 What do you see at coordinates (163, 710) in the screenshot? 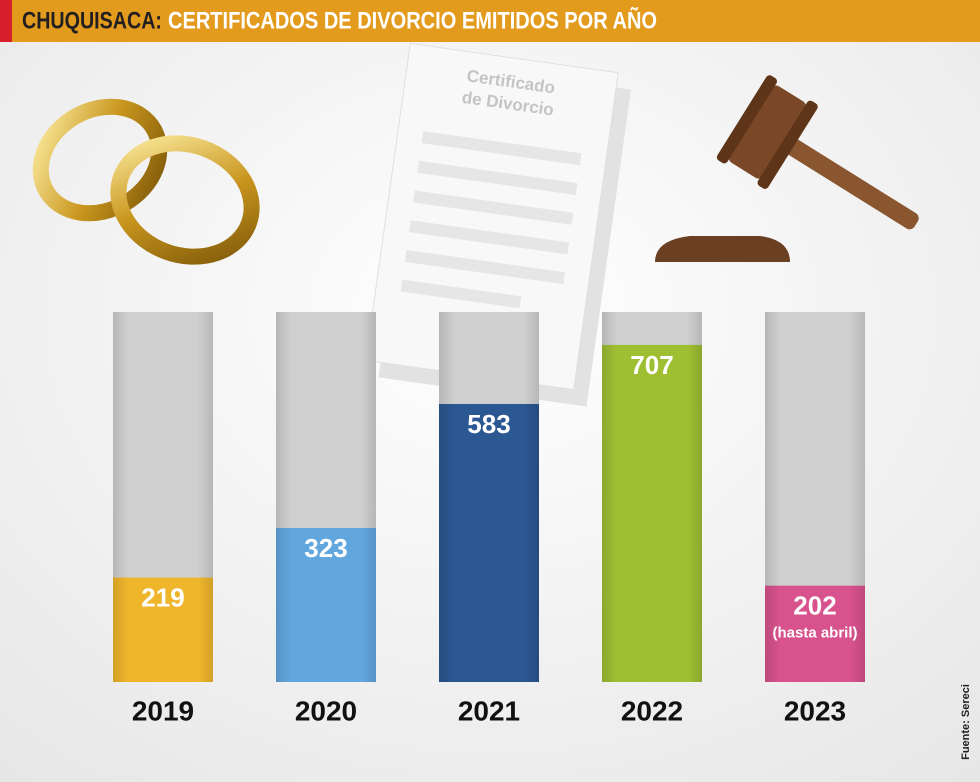
I see `x-tick-label: 2019` at bounding box center [163, 710].